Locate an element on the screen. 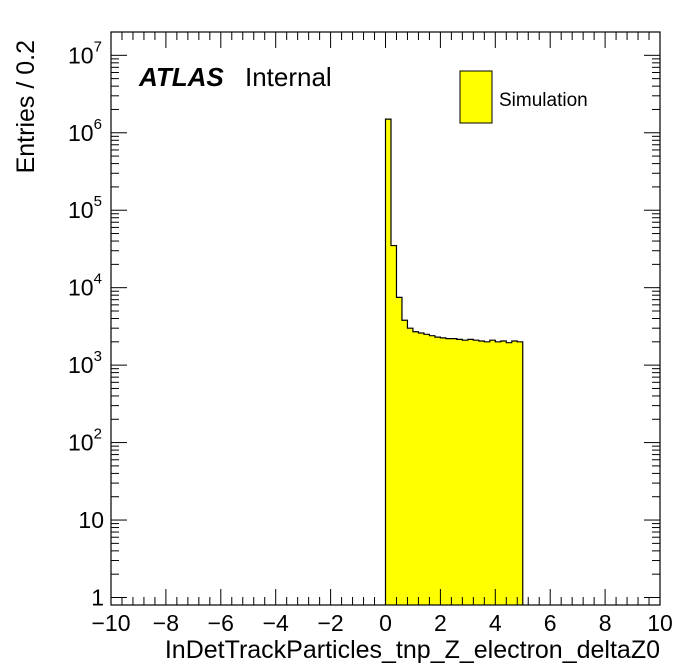 Image resolution: width=696 pixels, height=672 pixels. x-tick-label: 10 is located at coordinates (660, 623).